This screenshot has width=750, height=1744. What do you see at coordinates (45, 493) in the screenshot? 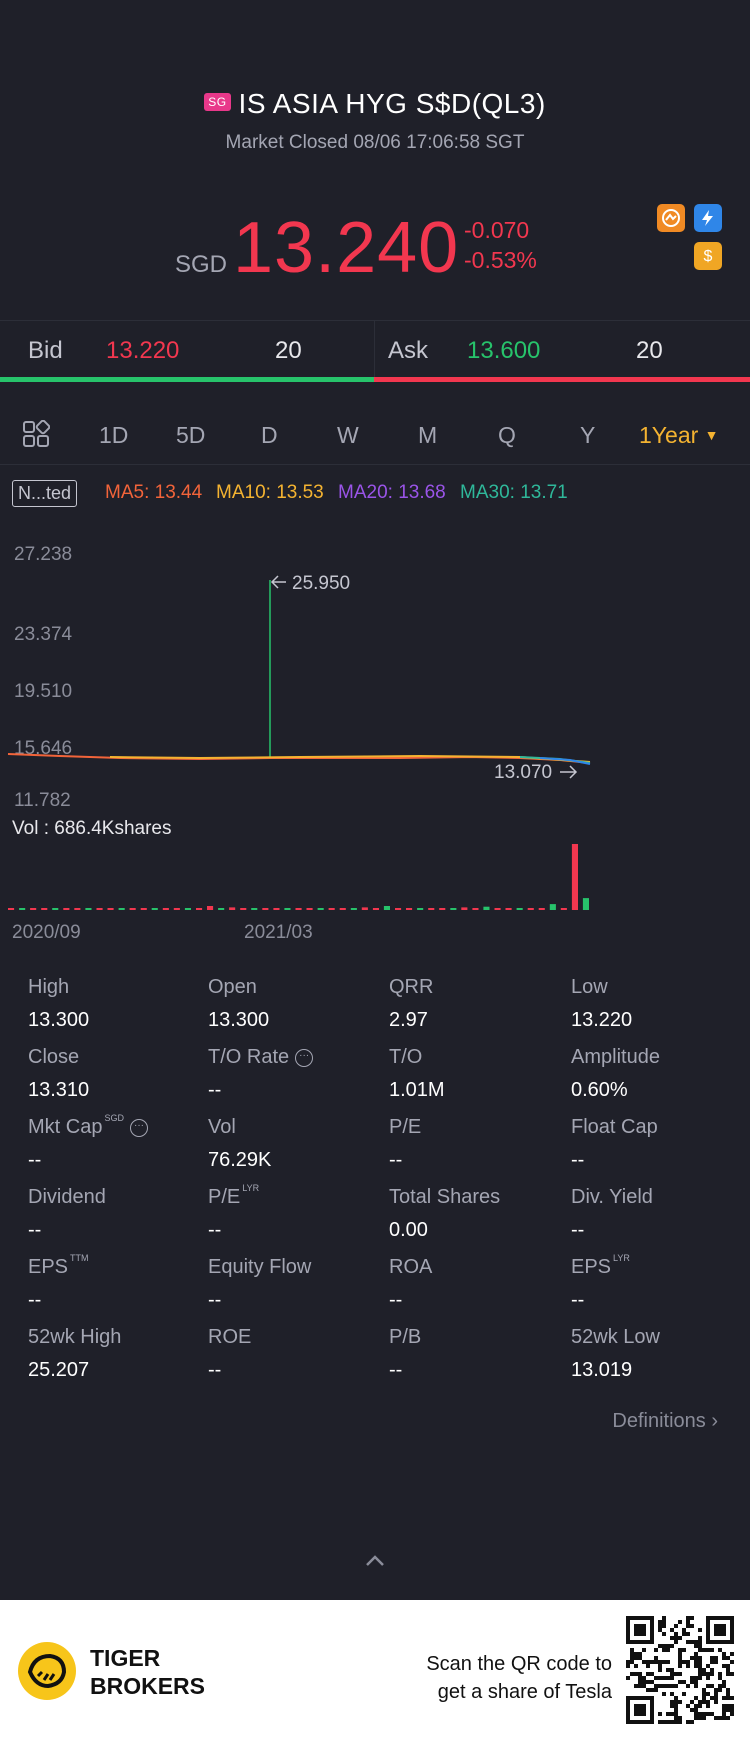
I see `adjust-mode-button: N...ted` at bounding box center [45, 493].